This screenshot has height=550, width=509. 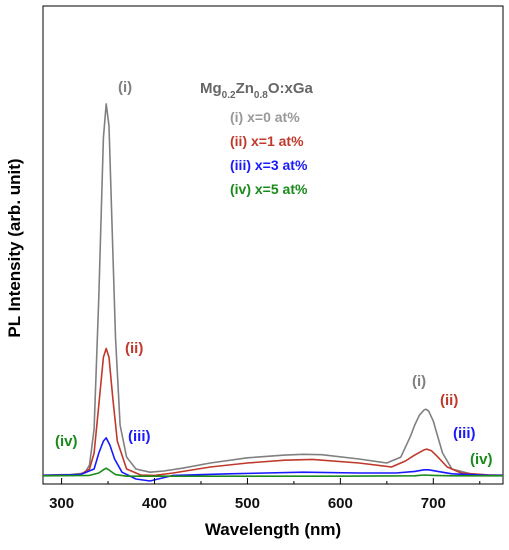 What do you see at coordinates (267, 141) in the screenshot?
I see `legend-entry-ii: (ii) x=1 at%` at bounding box center [267, 141].